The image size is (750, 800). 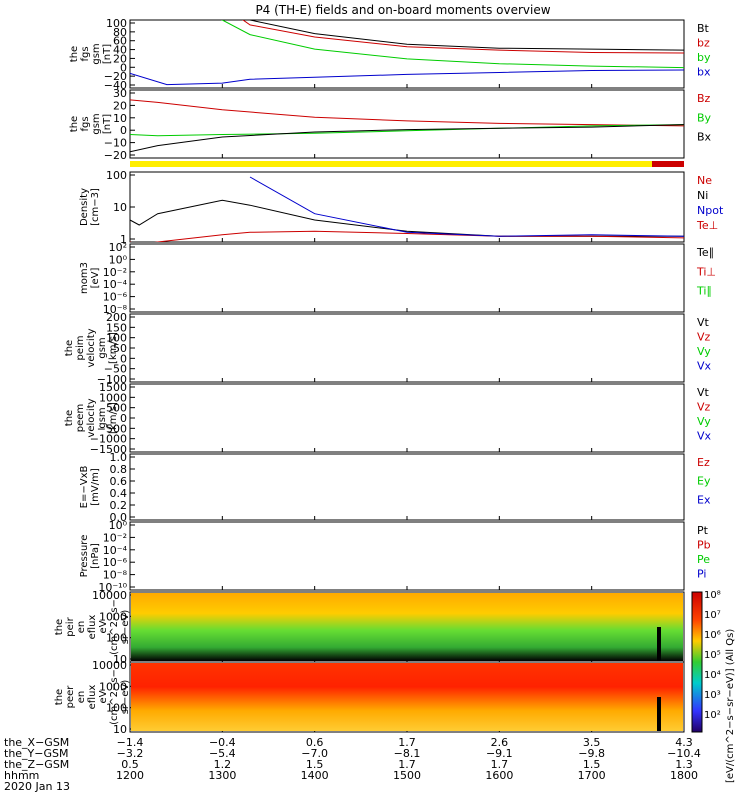 What do you see at coordinates (80, 347) in the screenshot?
I see `y-axis-label: peim` at bounding box center [80, 347].